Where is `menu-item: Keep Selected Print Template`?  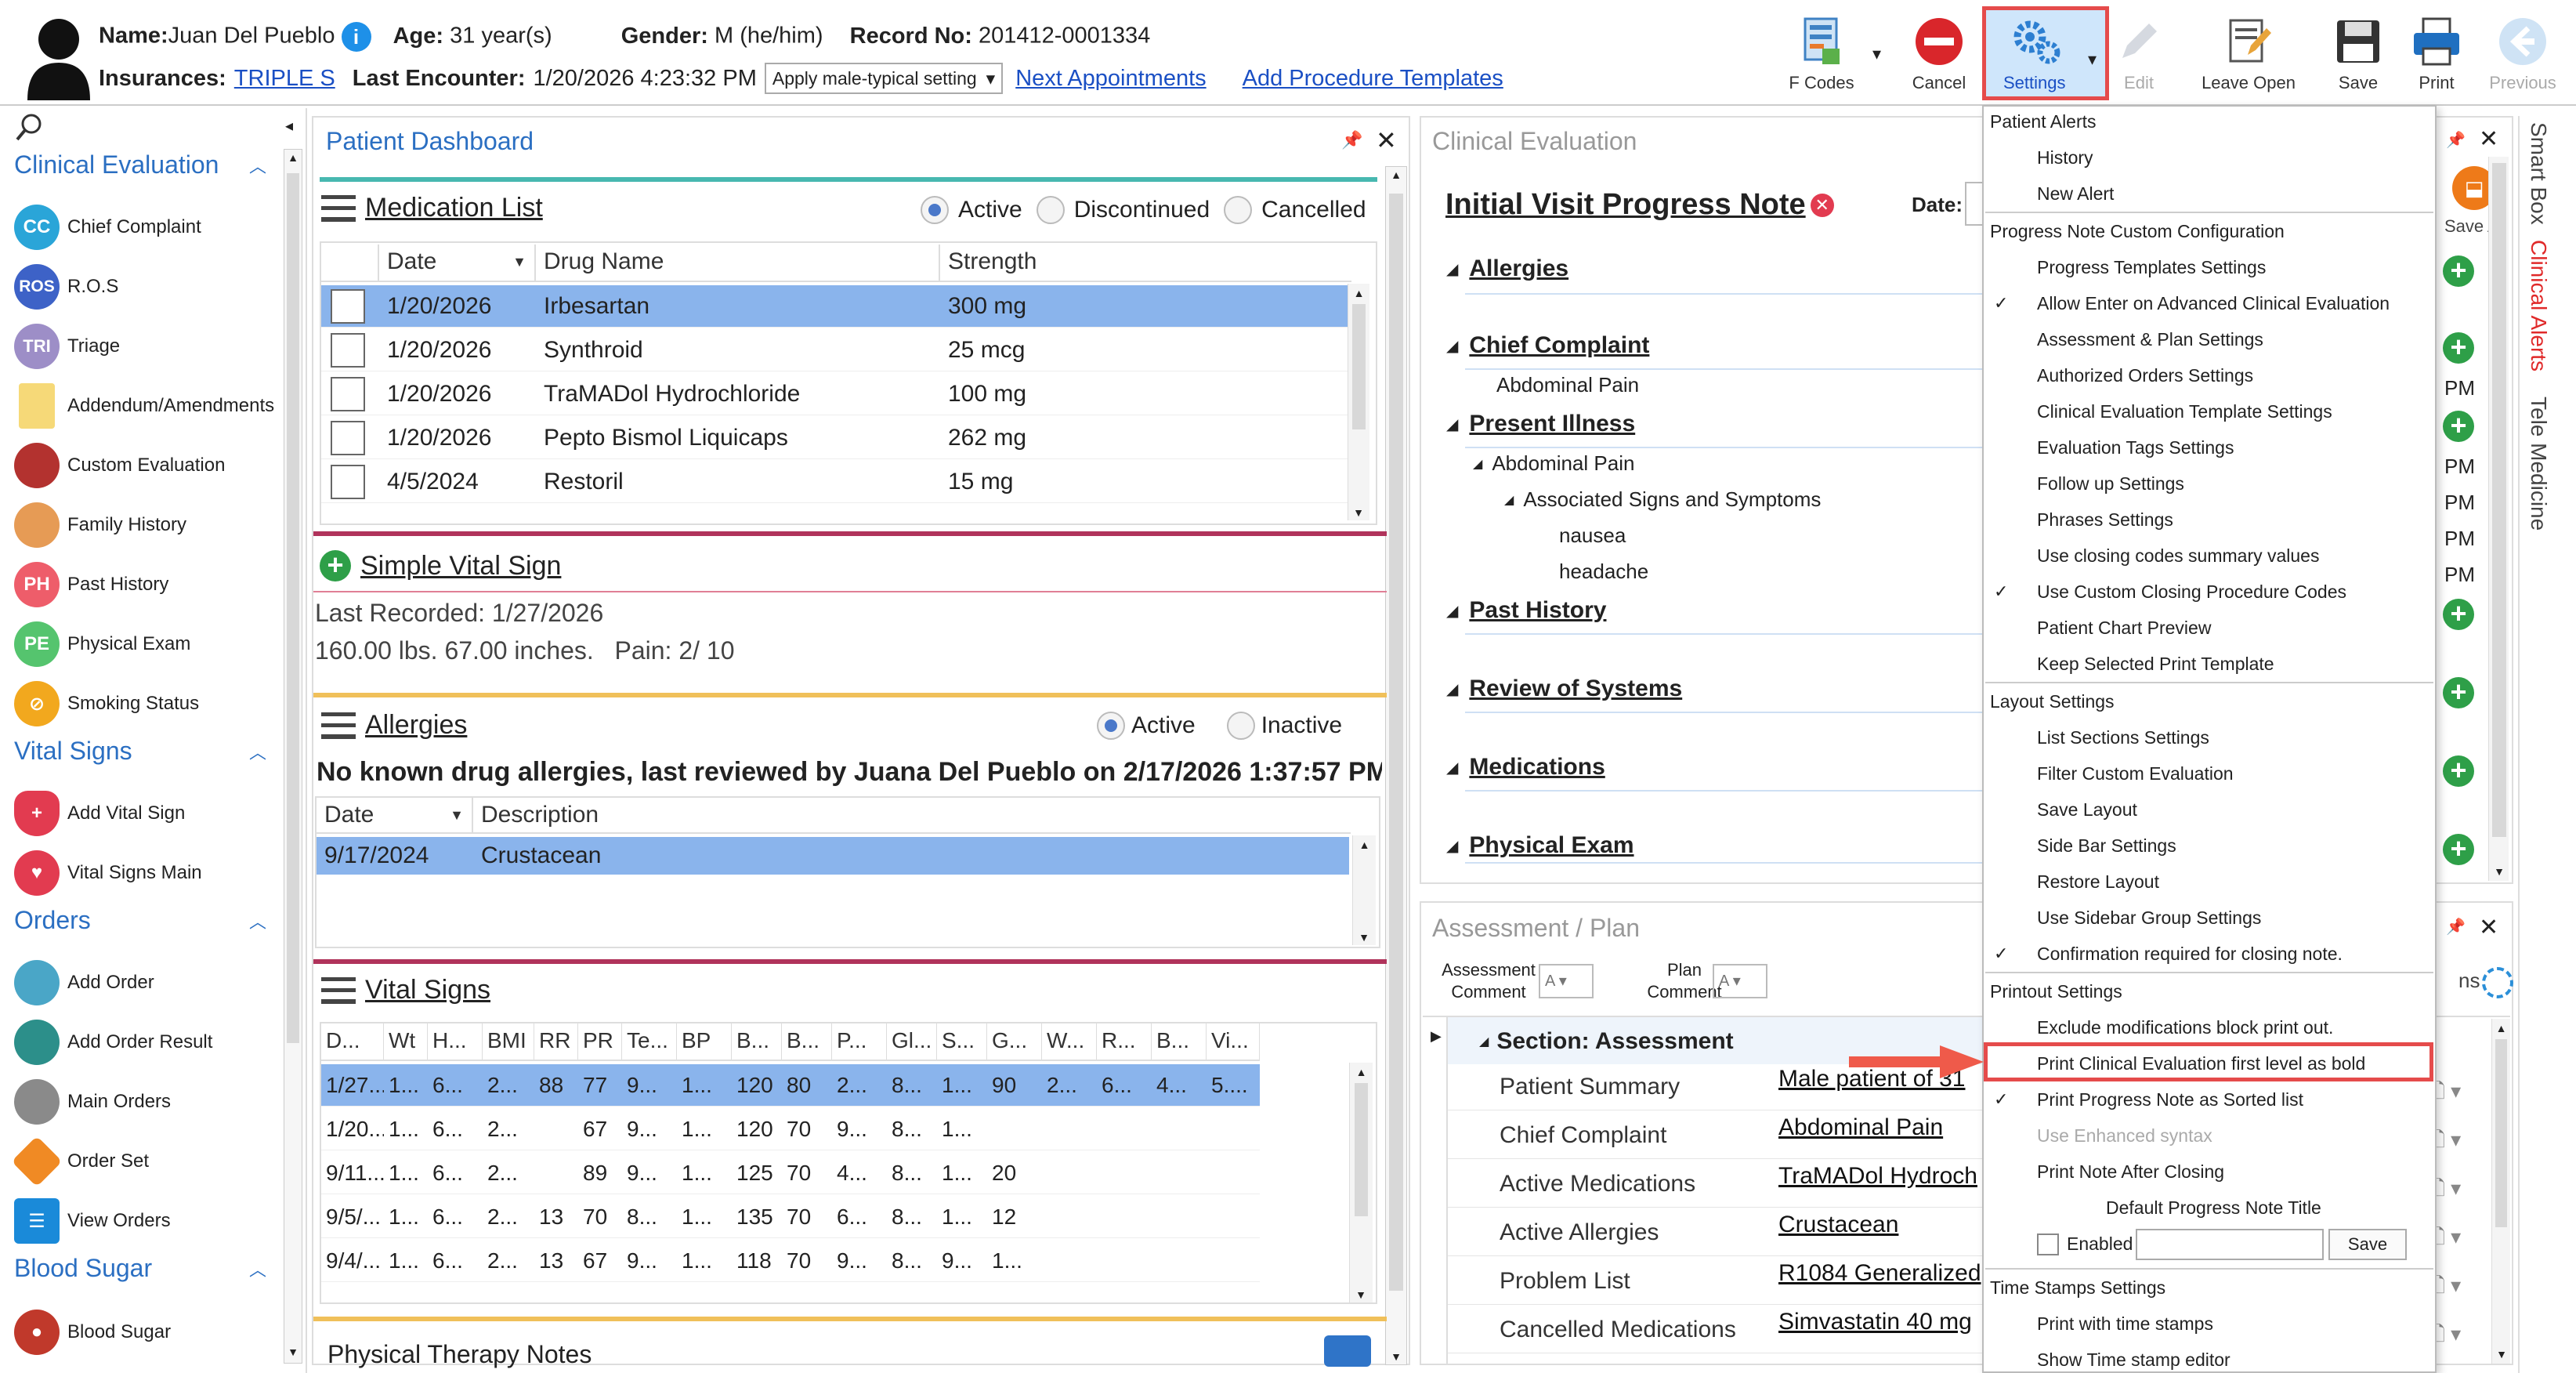
menu-item: Keep Selected Print Template is located at coordinates (2155, 664).